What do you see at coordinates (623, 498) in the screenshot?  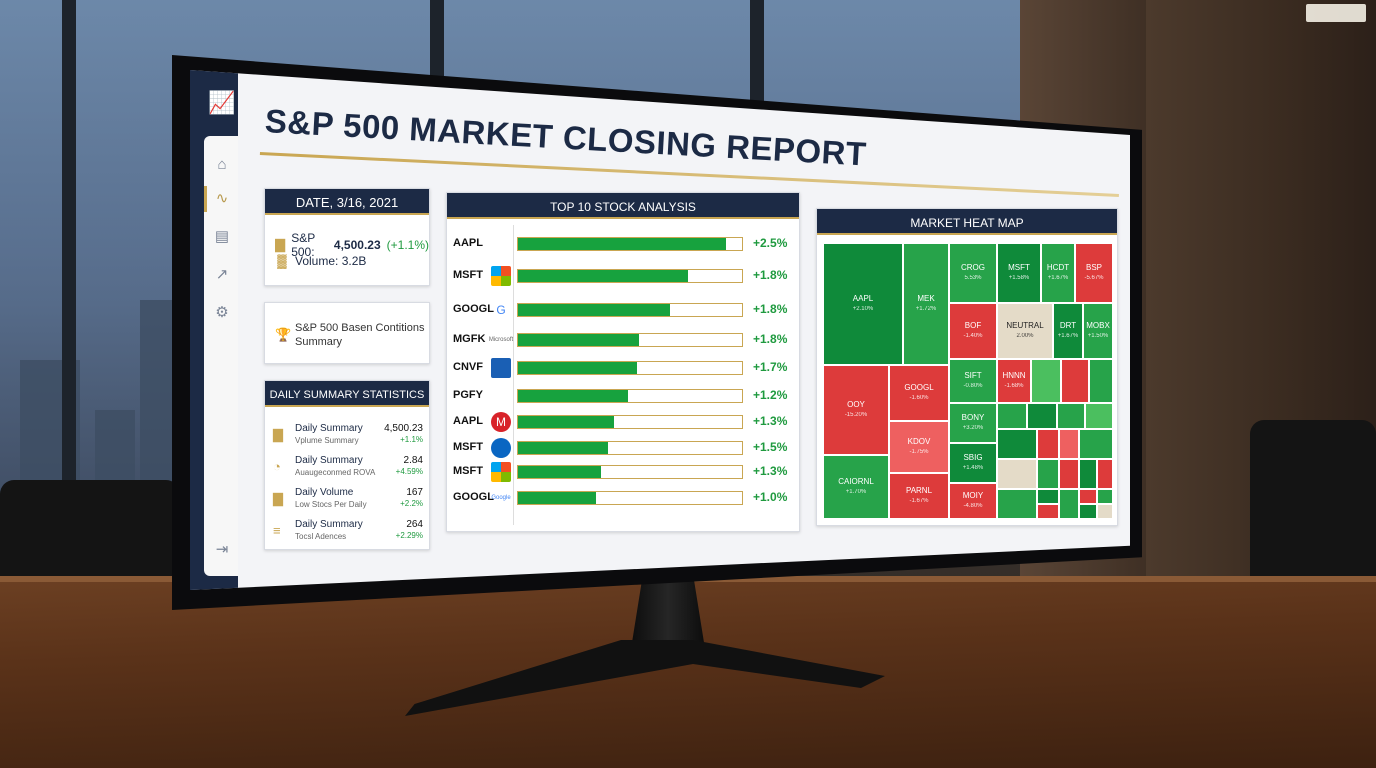 I see `stock-row: GOOGL Google +1.0%` at bounding box center [623, 498].